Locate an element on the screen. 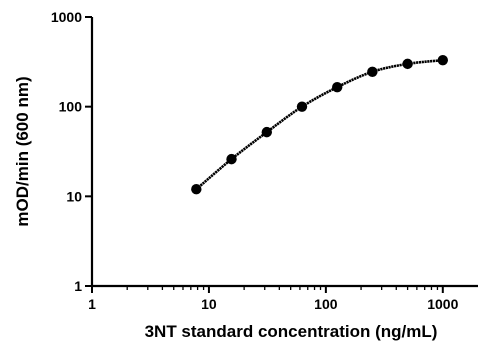 This screenshot has height=349, width=481. y-axis-ticks: 1 10 100 1000 is located at coordinates (71, 151).